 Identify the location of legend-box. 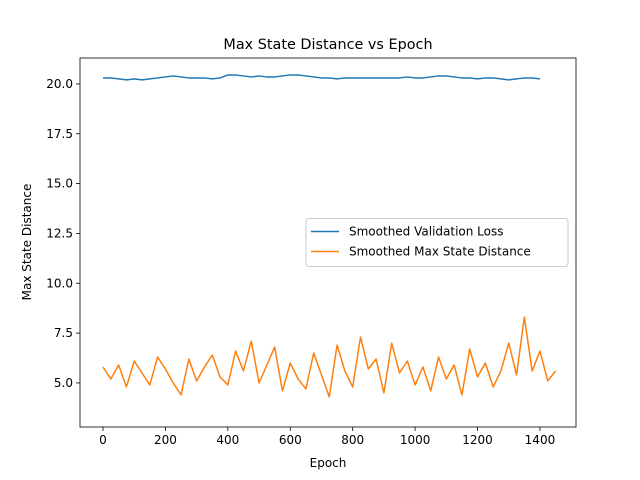
(437, 242).